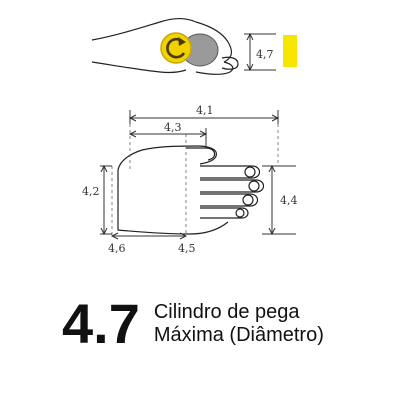  What do you see at coordinates (205, 110) in the screenshot?
I see `dim-outer-width: 4,1` at bounding box center [205, 110].